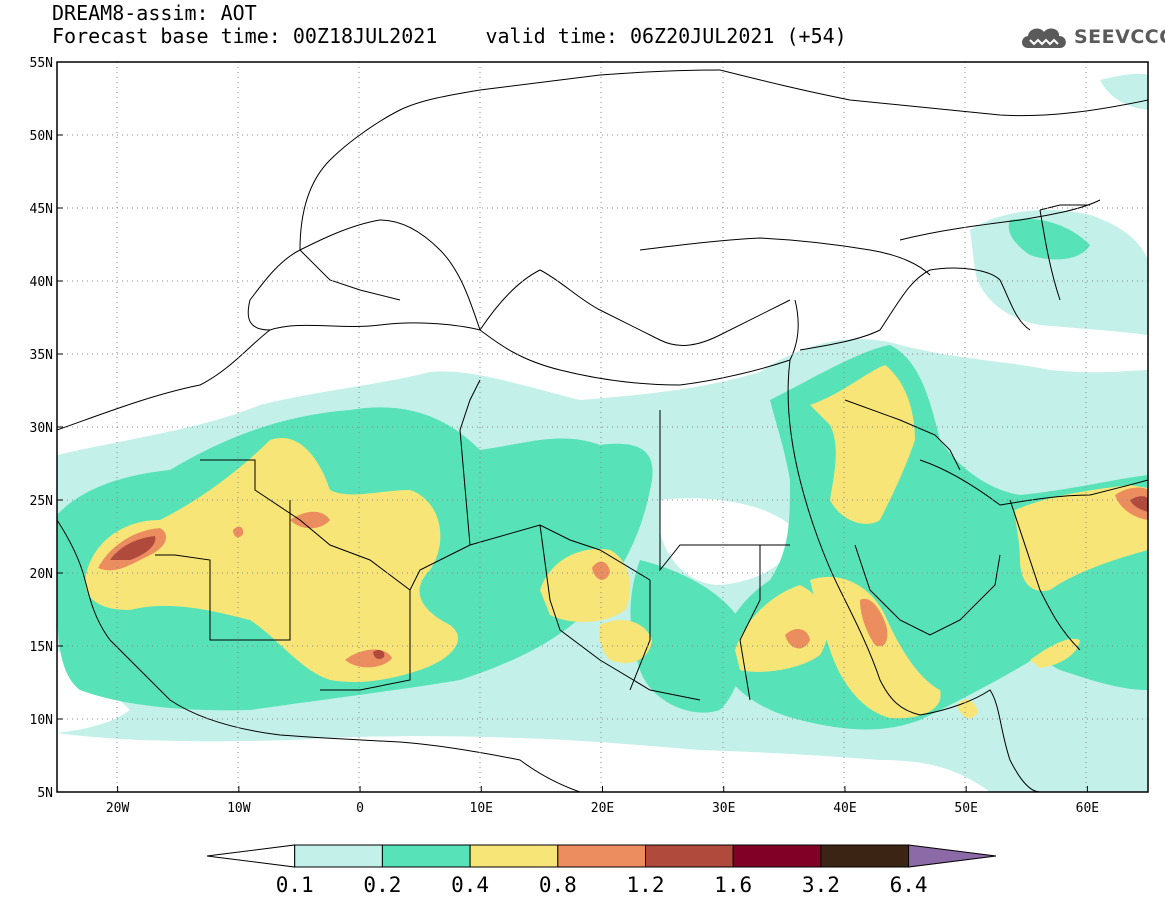 This screenshot has width=1165, height=905. I want to click on lat-label: 35N, so click(41, 355).